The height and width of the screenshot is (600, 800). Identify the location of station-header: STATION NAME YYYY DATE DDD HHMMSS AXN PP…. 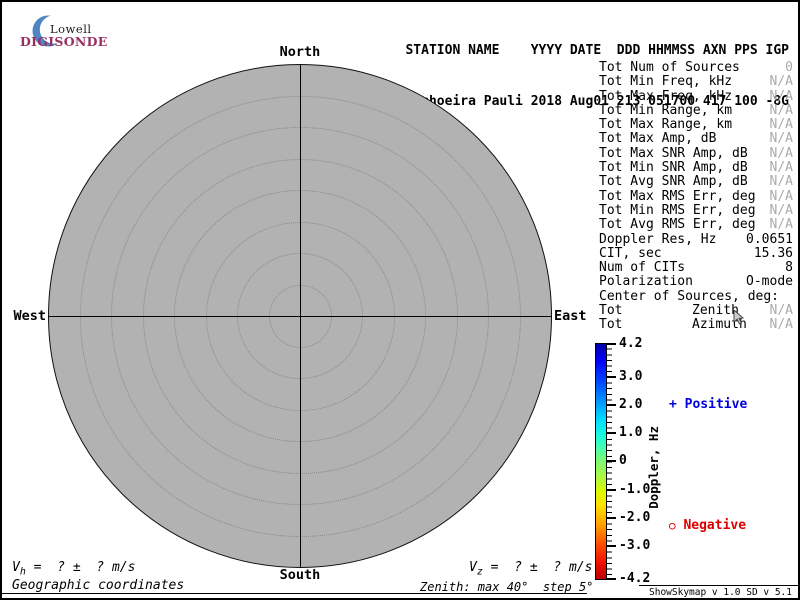
(597, 76).